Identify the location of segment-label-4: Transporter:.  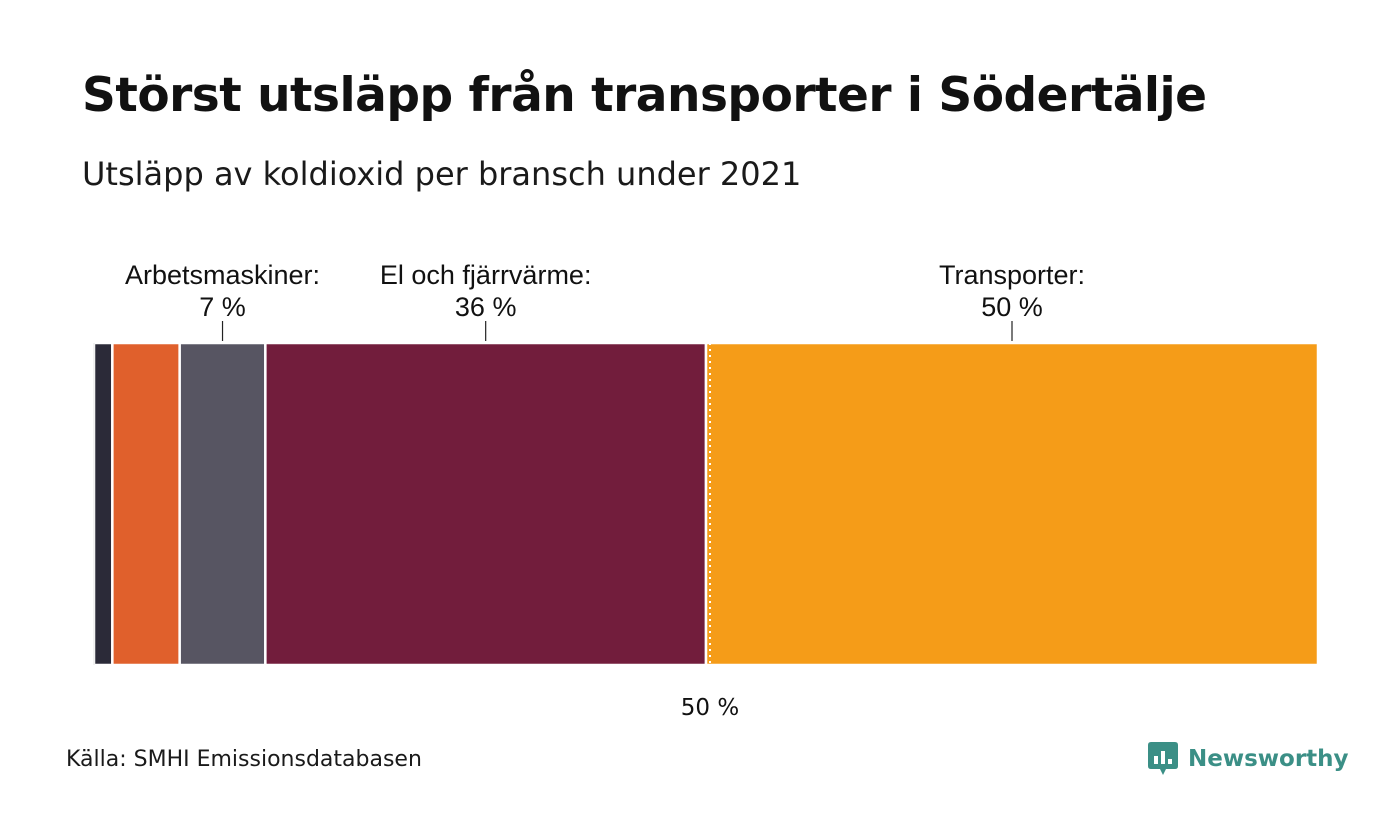
(1012, 275).